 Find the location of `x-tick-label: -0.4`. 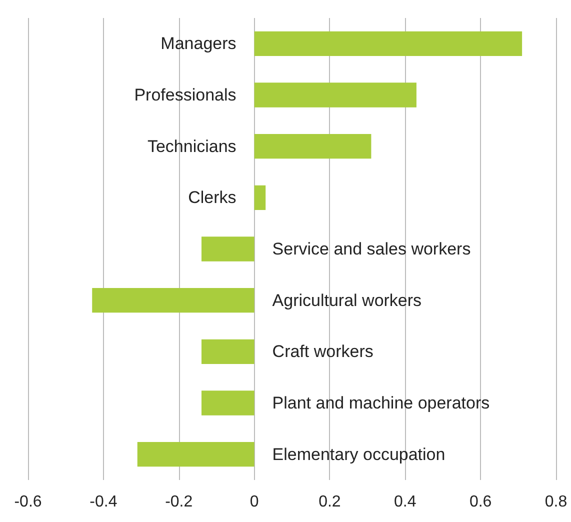

x-tick-label: -0.4 is located at coordinates (104, 502).